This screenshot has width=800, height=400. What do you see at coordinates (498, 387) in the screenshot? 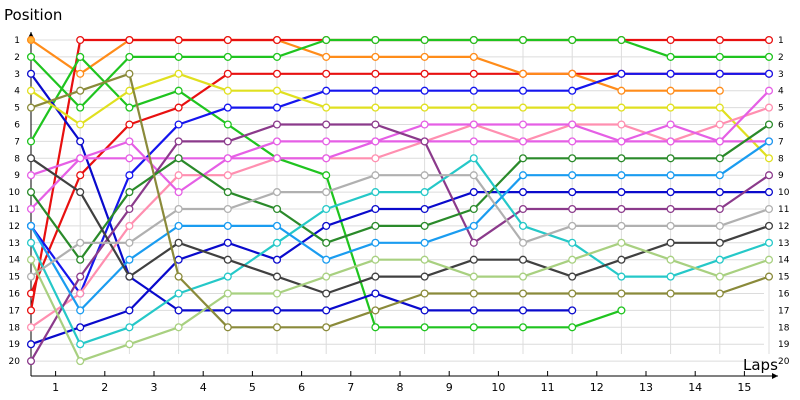
I see `x-tick-label: 10` at bounding box center [498, 387].